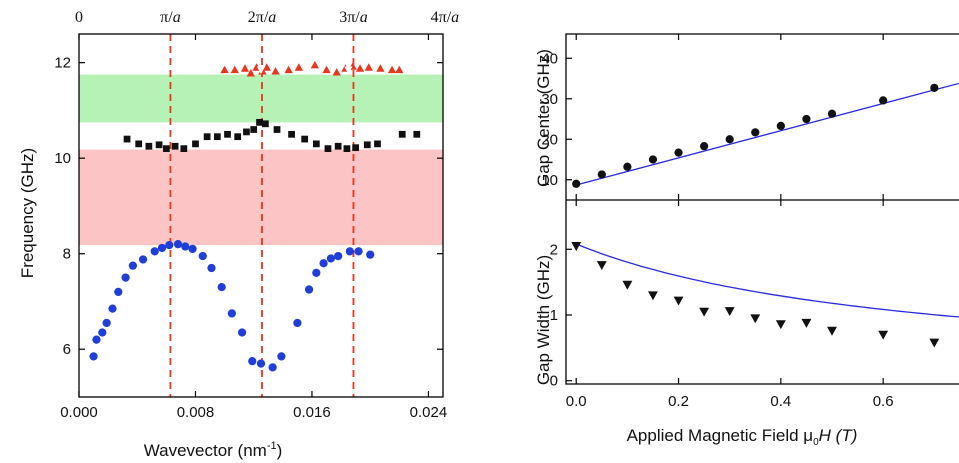 The width and height of the screenshot is (959, 463). I want to click on y-axis-ticks: 10 20 30 40, so click(556, 119).